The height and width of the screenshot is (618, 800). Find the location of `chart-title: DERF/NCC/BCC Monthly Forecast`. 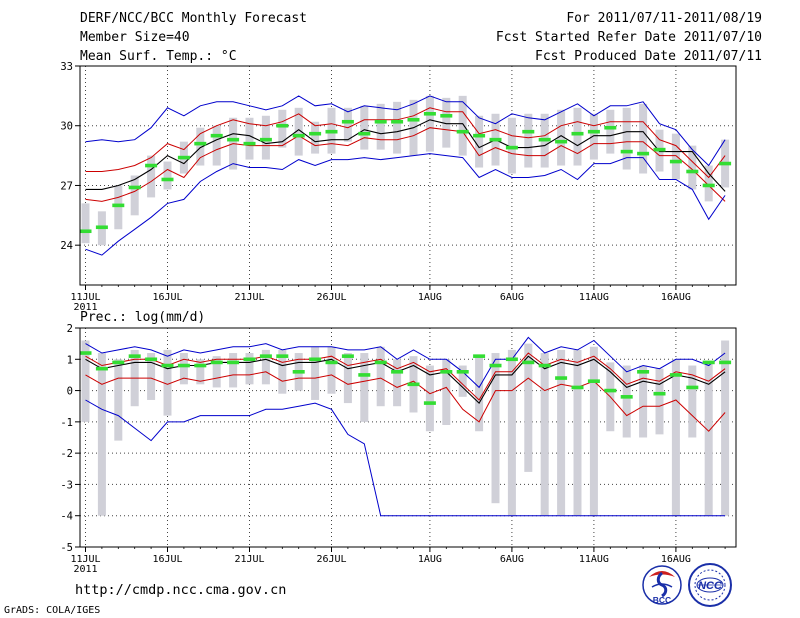

chart-title: DERF/NCC/BCC Monthly Forecast is located at coordinates (193, 18).